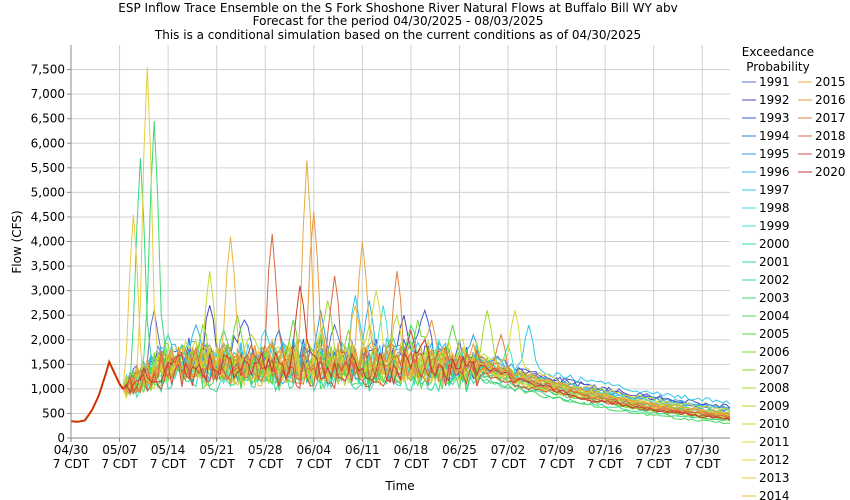  What do you see at coordinates (774, 280) in the screenshot?
I see `legend-label-2002: 2002` at bounding box center [774, 280].